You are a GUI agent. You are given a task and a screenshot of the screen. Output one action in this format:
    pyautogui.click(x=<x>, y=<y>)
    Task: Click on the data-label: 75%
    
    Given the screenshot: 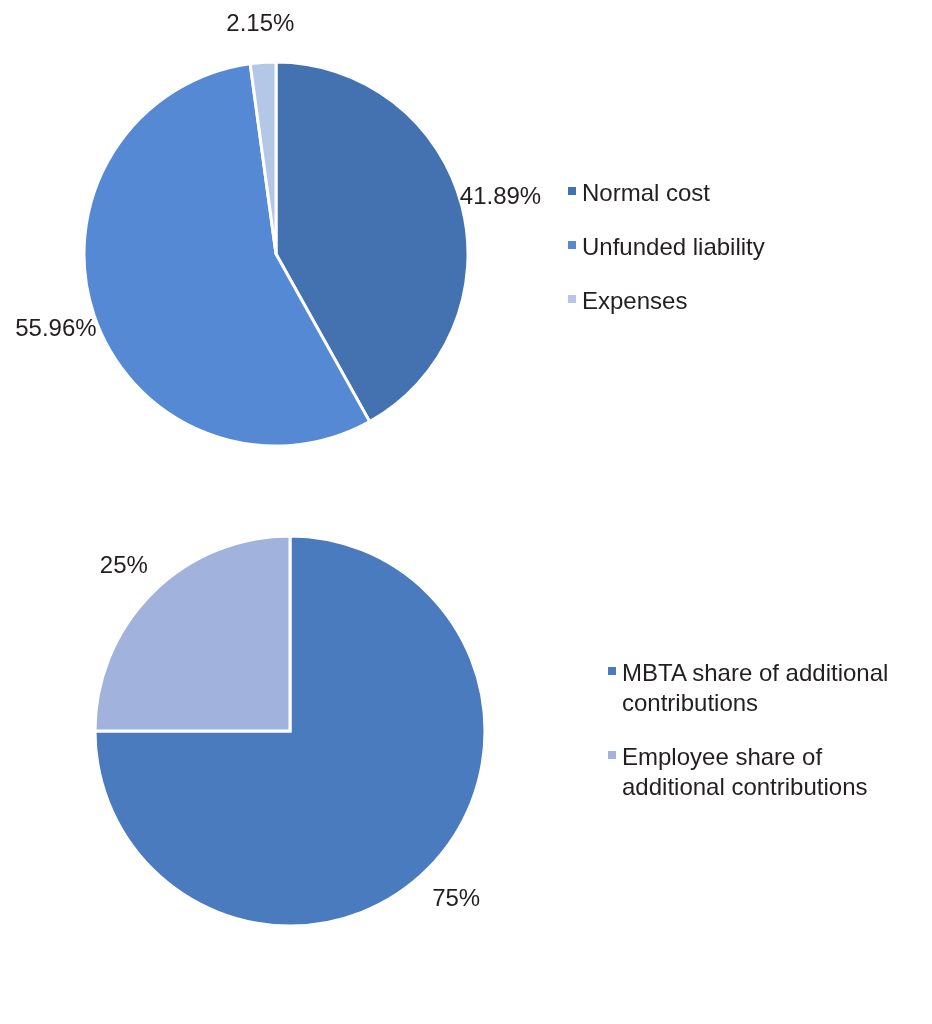 What is the action you would take?
    pyautogui.click(x=456, y=897)
    